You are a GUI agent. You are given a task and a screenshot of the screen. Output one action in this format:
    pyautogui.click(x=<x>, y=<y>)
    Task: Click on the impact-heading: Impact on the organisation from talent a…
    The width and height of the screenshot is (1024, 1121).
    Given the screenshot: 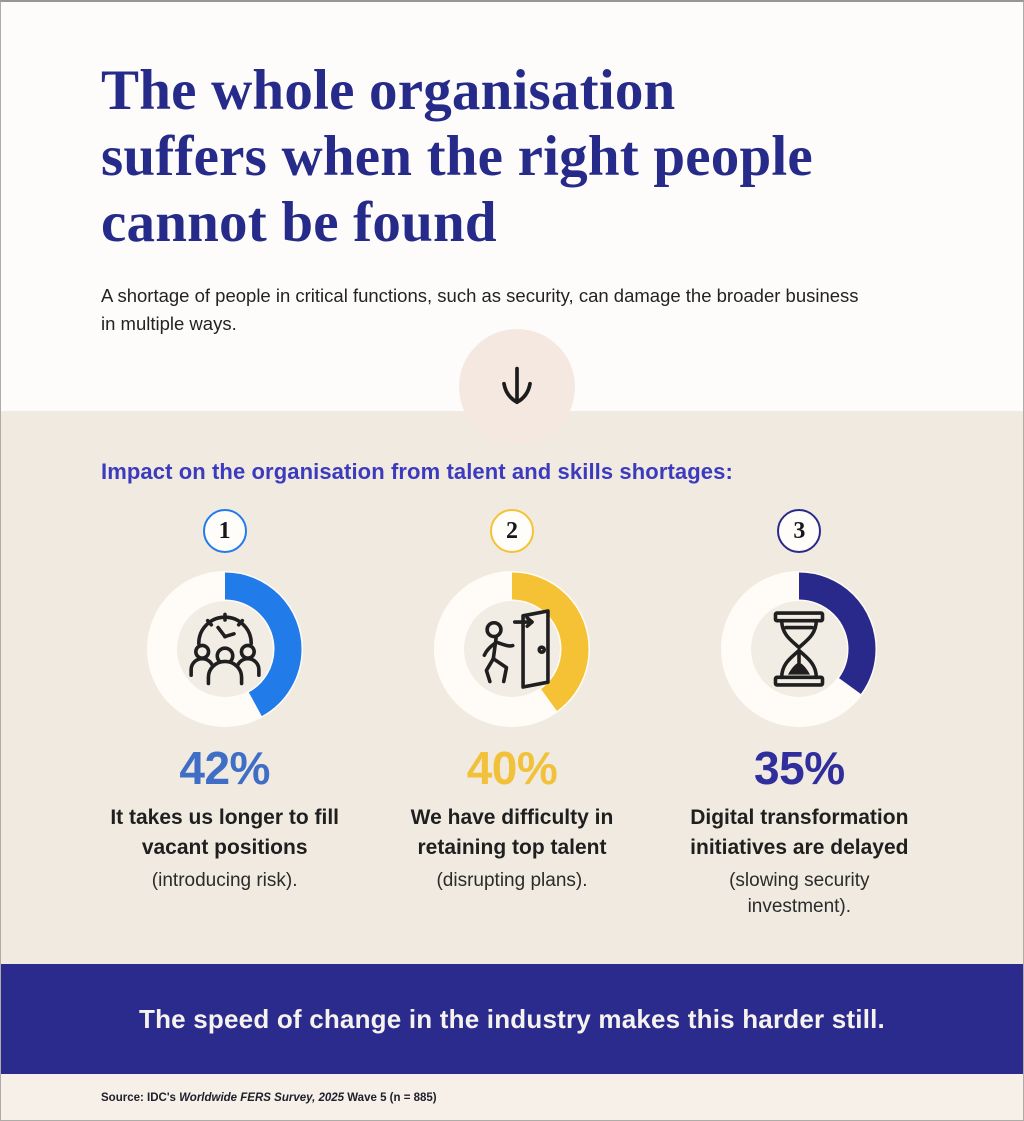 What is the action you would take?
    pyautogui.click(x=417, y=471)
    